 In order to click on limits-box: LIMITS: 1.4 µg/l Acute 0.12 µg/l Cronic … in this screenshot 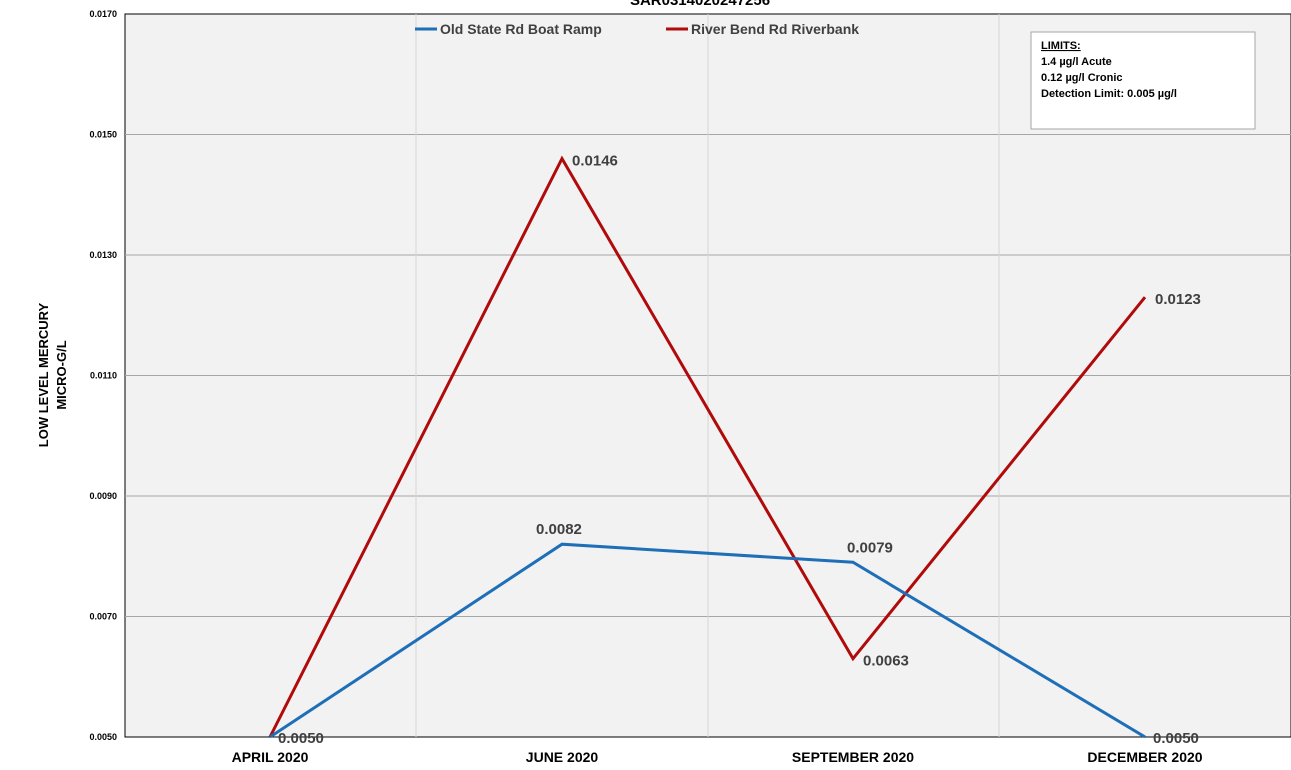, I will do `click(1143, 80)`.